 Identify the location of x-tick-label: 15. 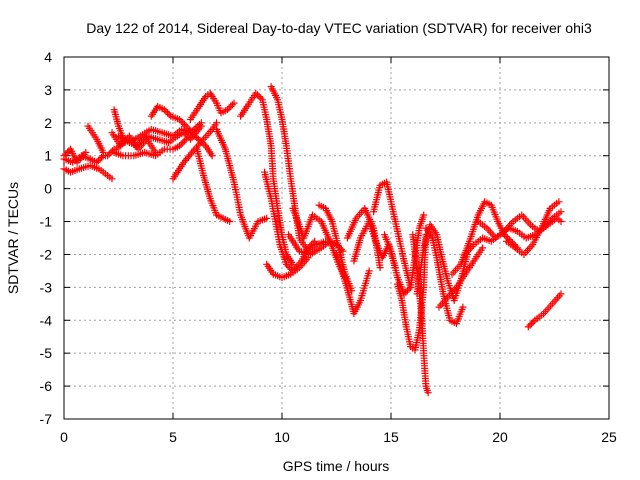
(391, 437).